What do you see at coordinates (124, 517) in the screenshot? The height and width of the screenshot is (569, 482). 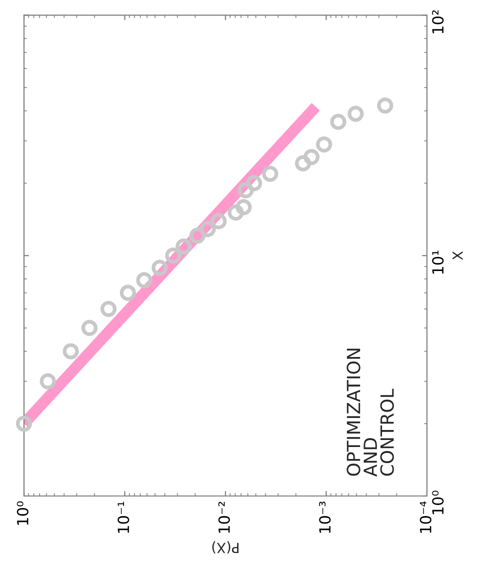 I see `x-tick-label: 10⁻¹` at bounding box center [124, 517].